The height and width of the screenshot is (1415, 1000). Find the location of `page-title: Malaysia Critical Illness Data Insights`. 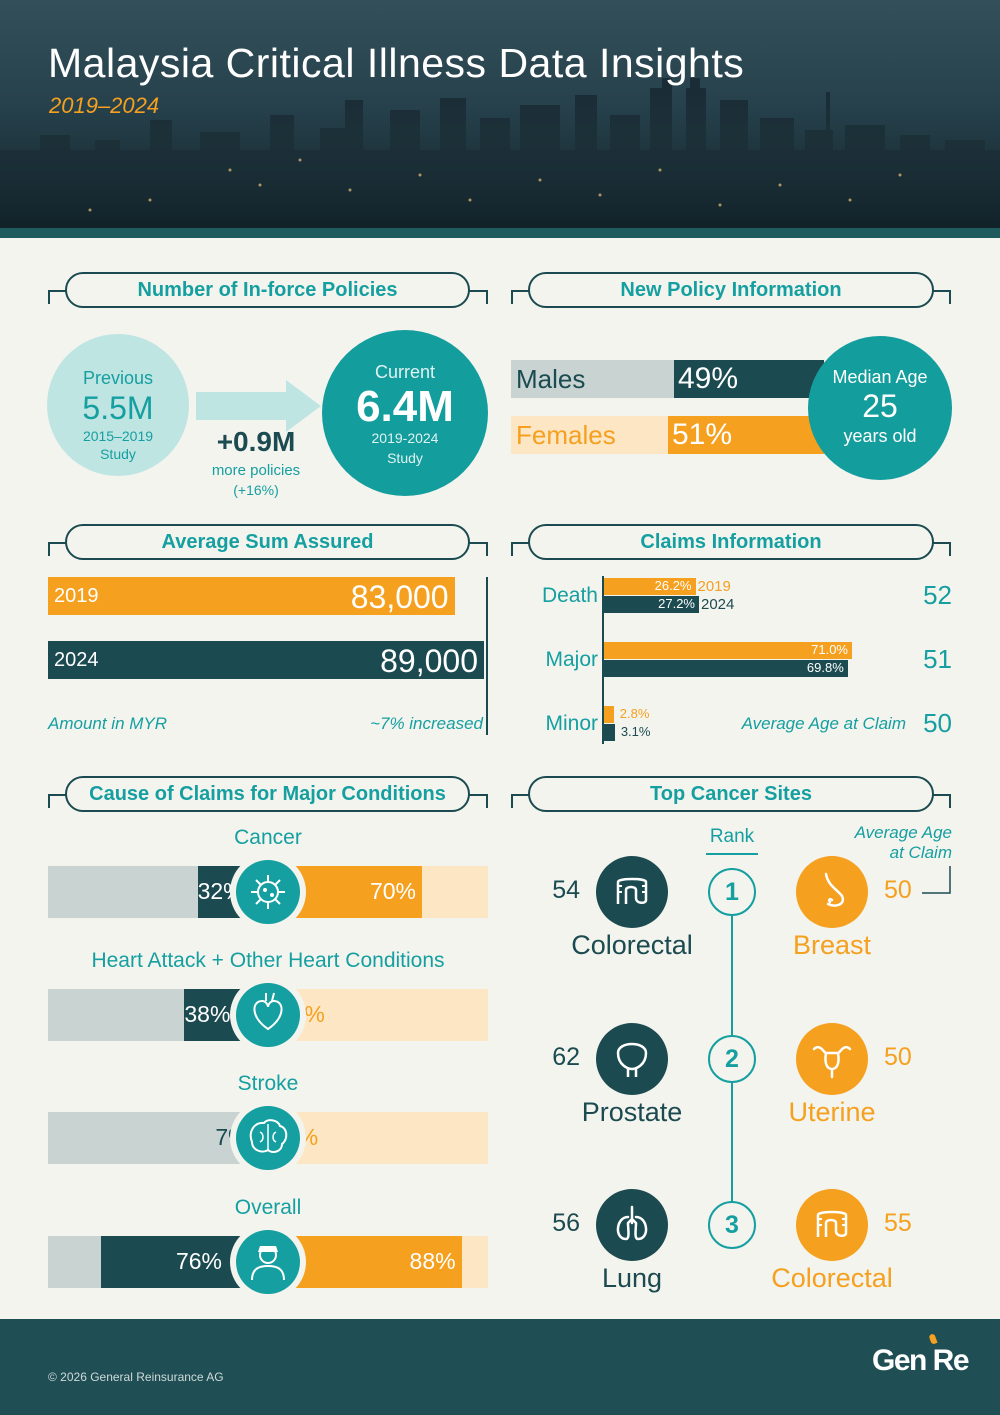

page-title: Malaysia Critical Illness Data Insights is located at coordinates (396, 63).